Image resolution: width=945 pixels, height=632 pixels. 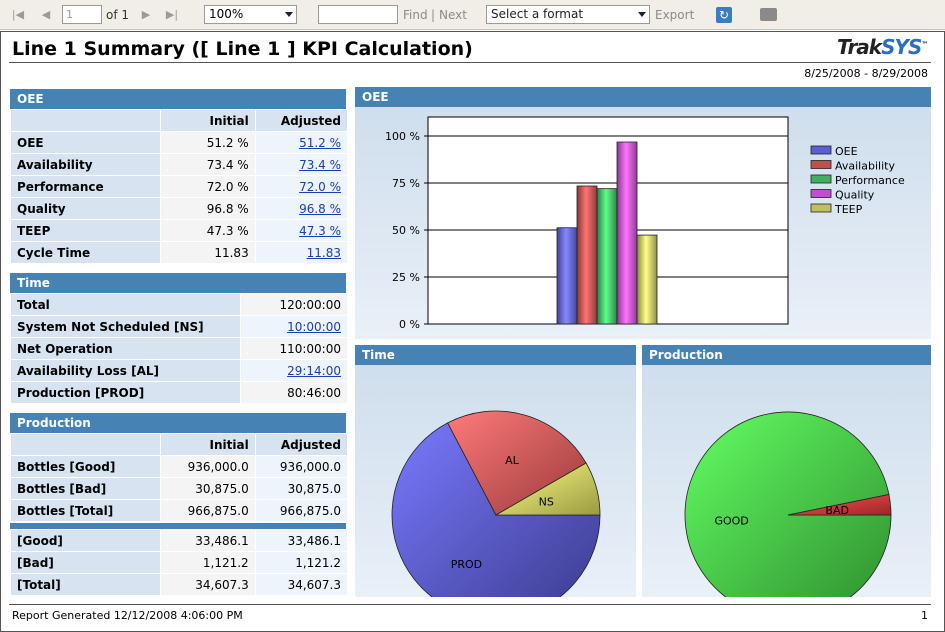 What do you see at coordinates (289, 14) in the screenshot?
I see `chevron-down-icon` at bounding box center [289, 14].